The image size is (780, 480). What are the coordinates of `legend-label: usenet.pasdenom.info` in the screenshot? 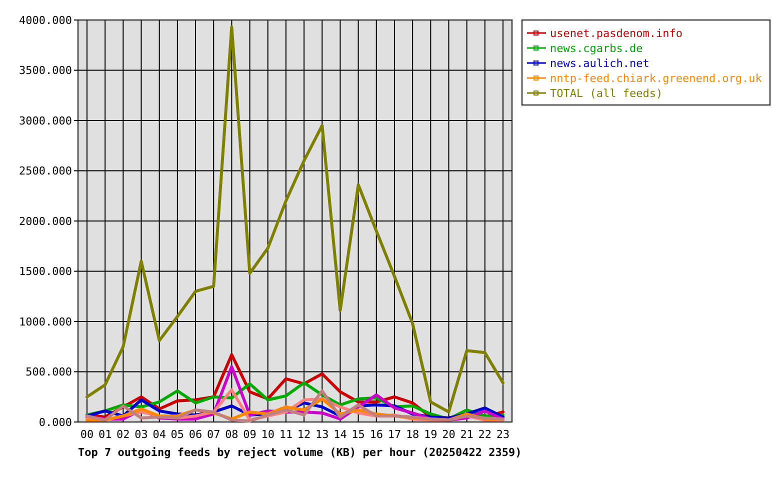 It's located at (616, 33).